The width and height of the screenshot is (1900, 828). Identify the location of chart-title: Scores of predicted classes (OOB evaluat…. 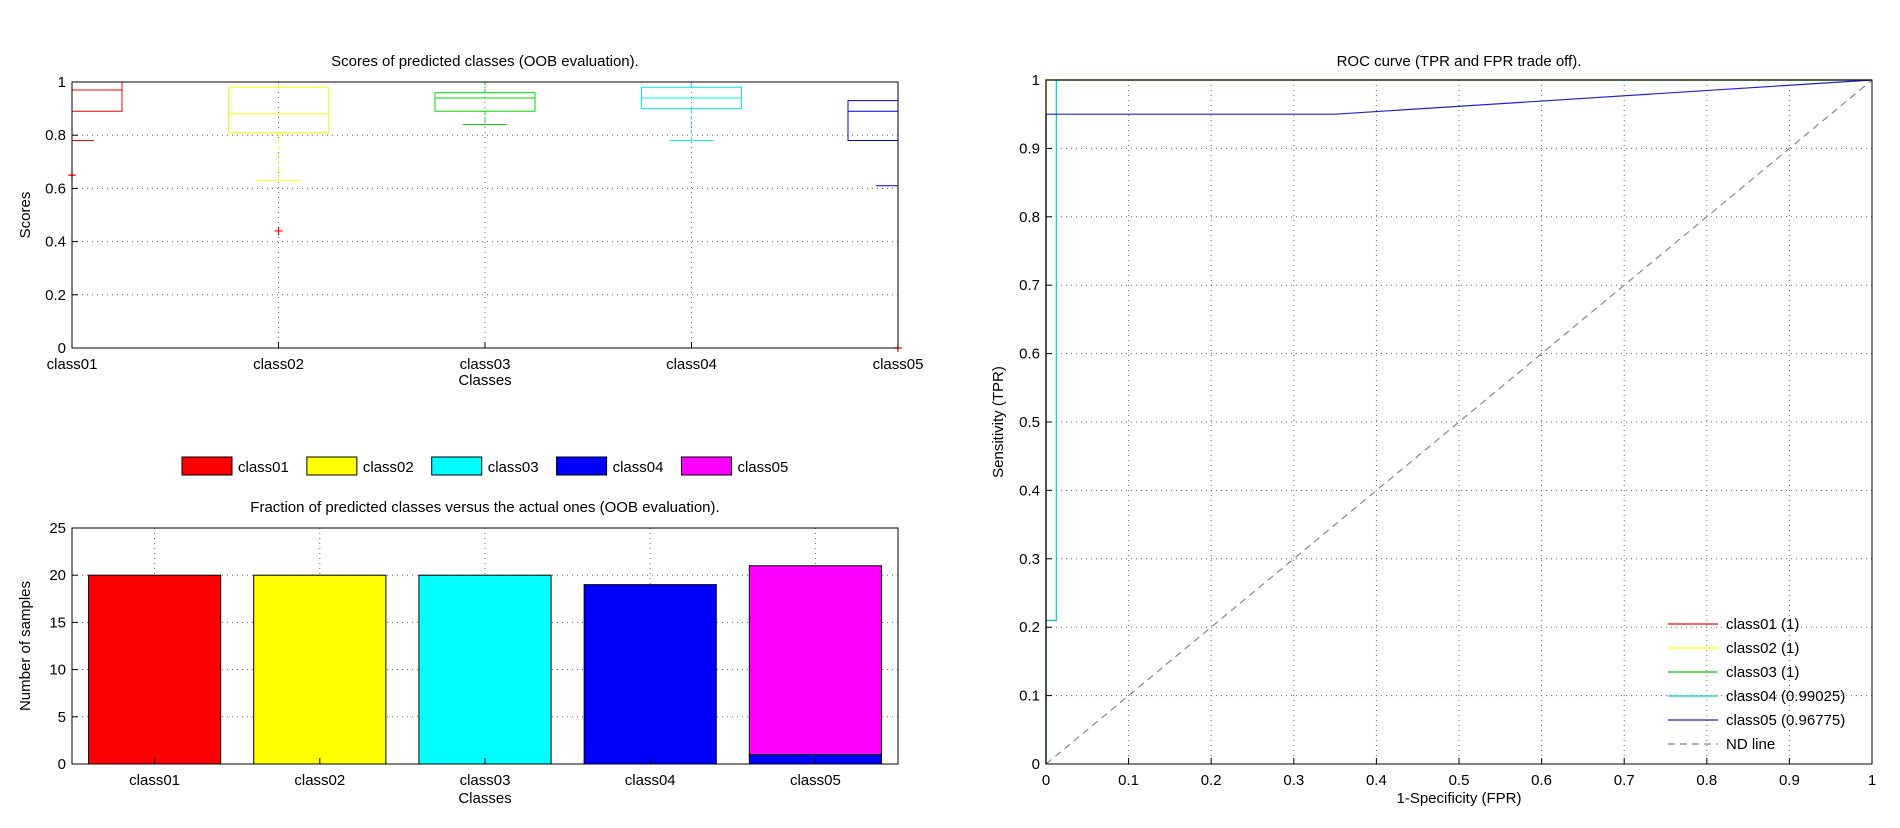
(485, 61).